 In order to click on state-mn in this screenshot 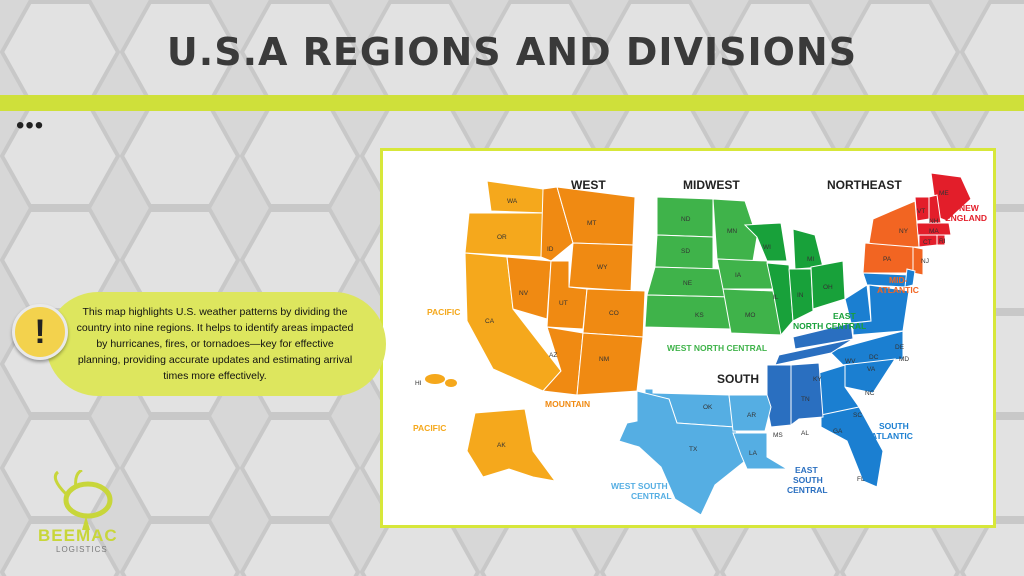, I will do `click(735, 230)`.